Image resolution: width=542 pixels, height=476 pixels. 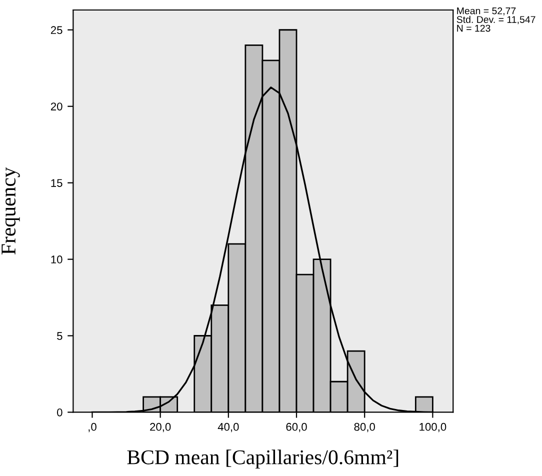 I want to click on y-tick-label: 10, so click(x=56, y=260).